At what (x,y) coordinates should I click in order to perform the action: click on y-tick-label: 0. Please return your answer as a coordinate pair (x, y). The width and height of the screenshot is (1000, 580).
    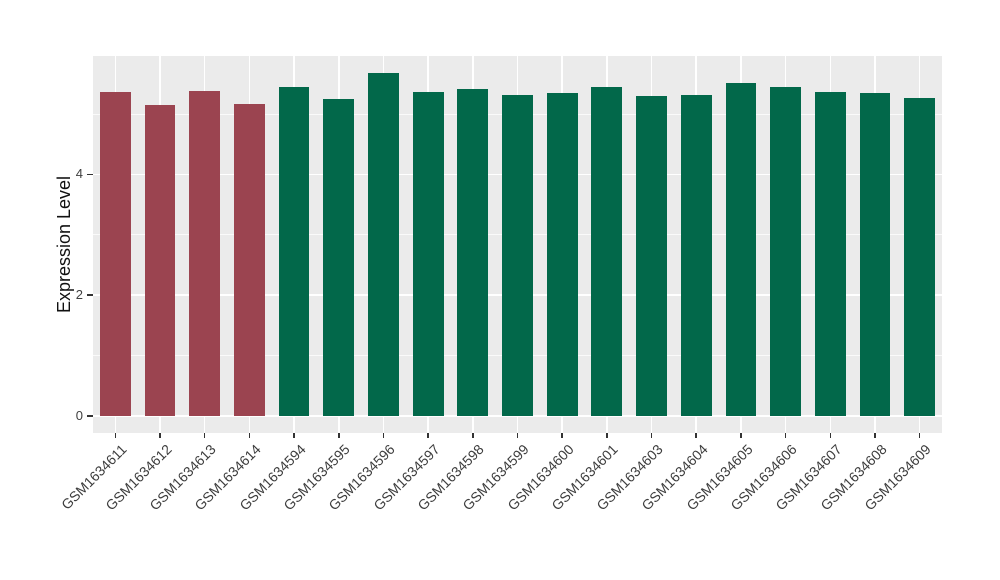
    Looking at the image, I should click on (79, 415).